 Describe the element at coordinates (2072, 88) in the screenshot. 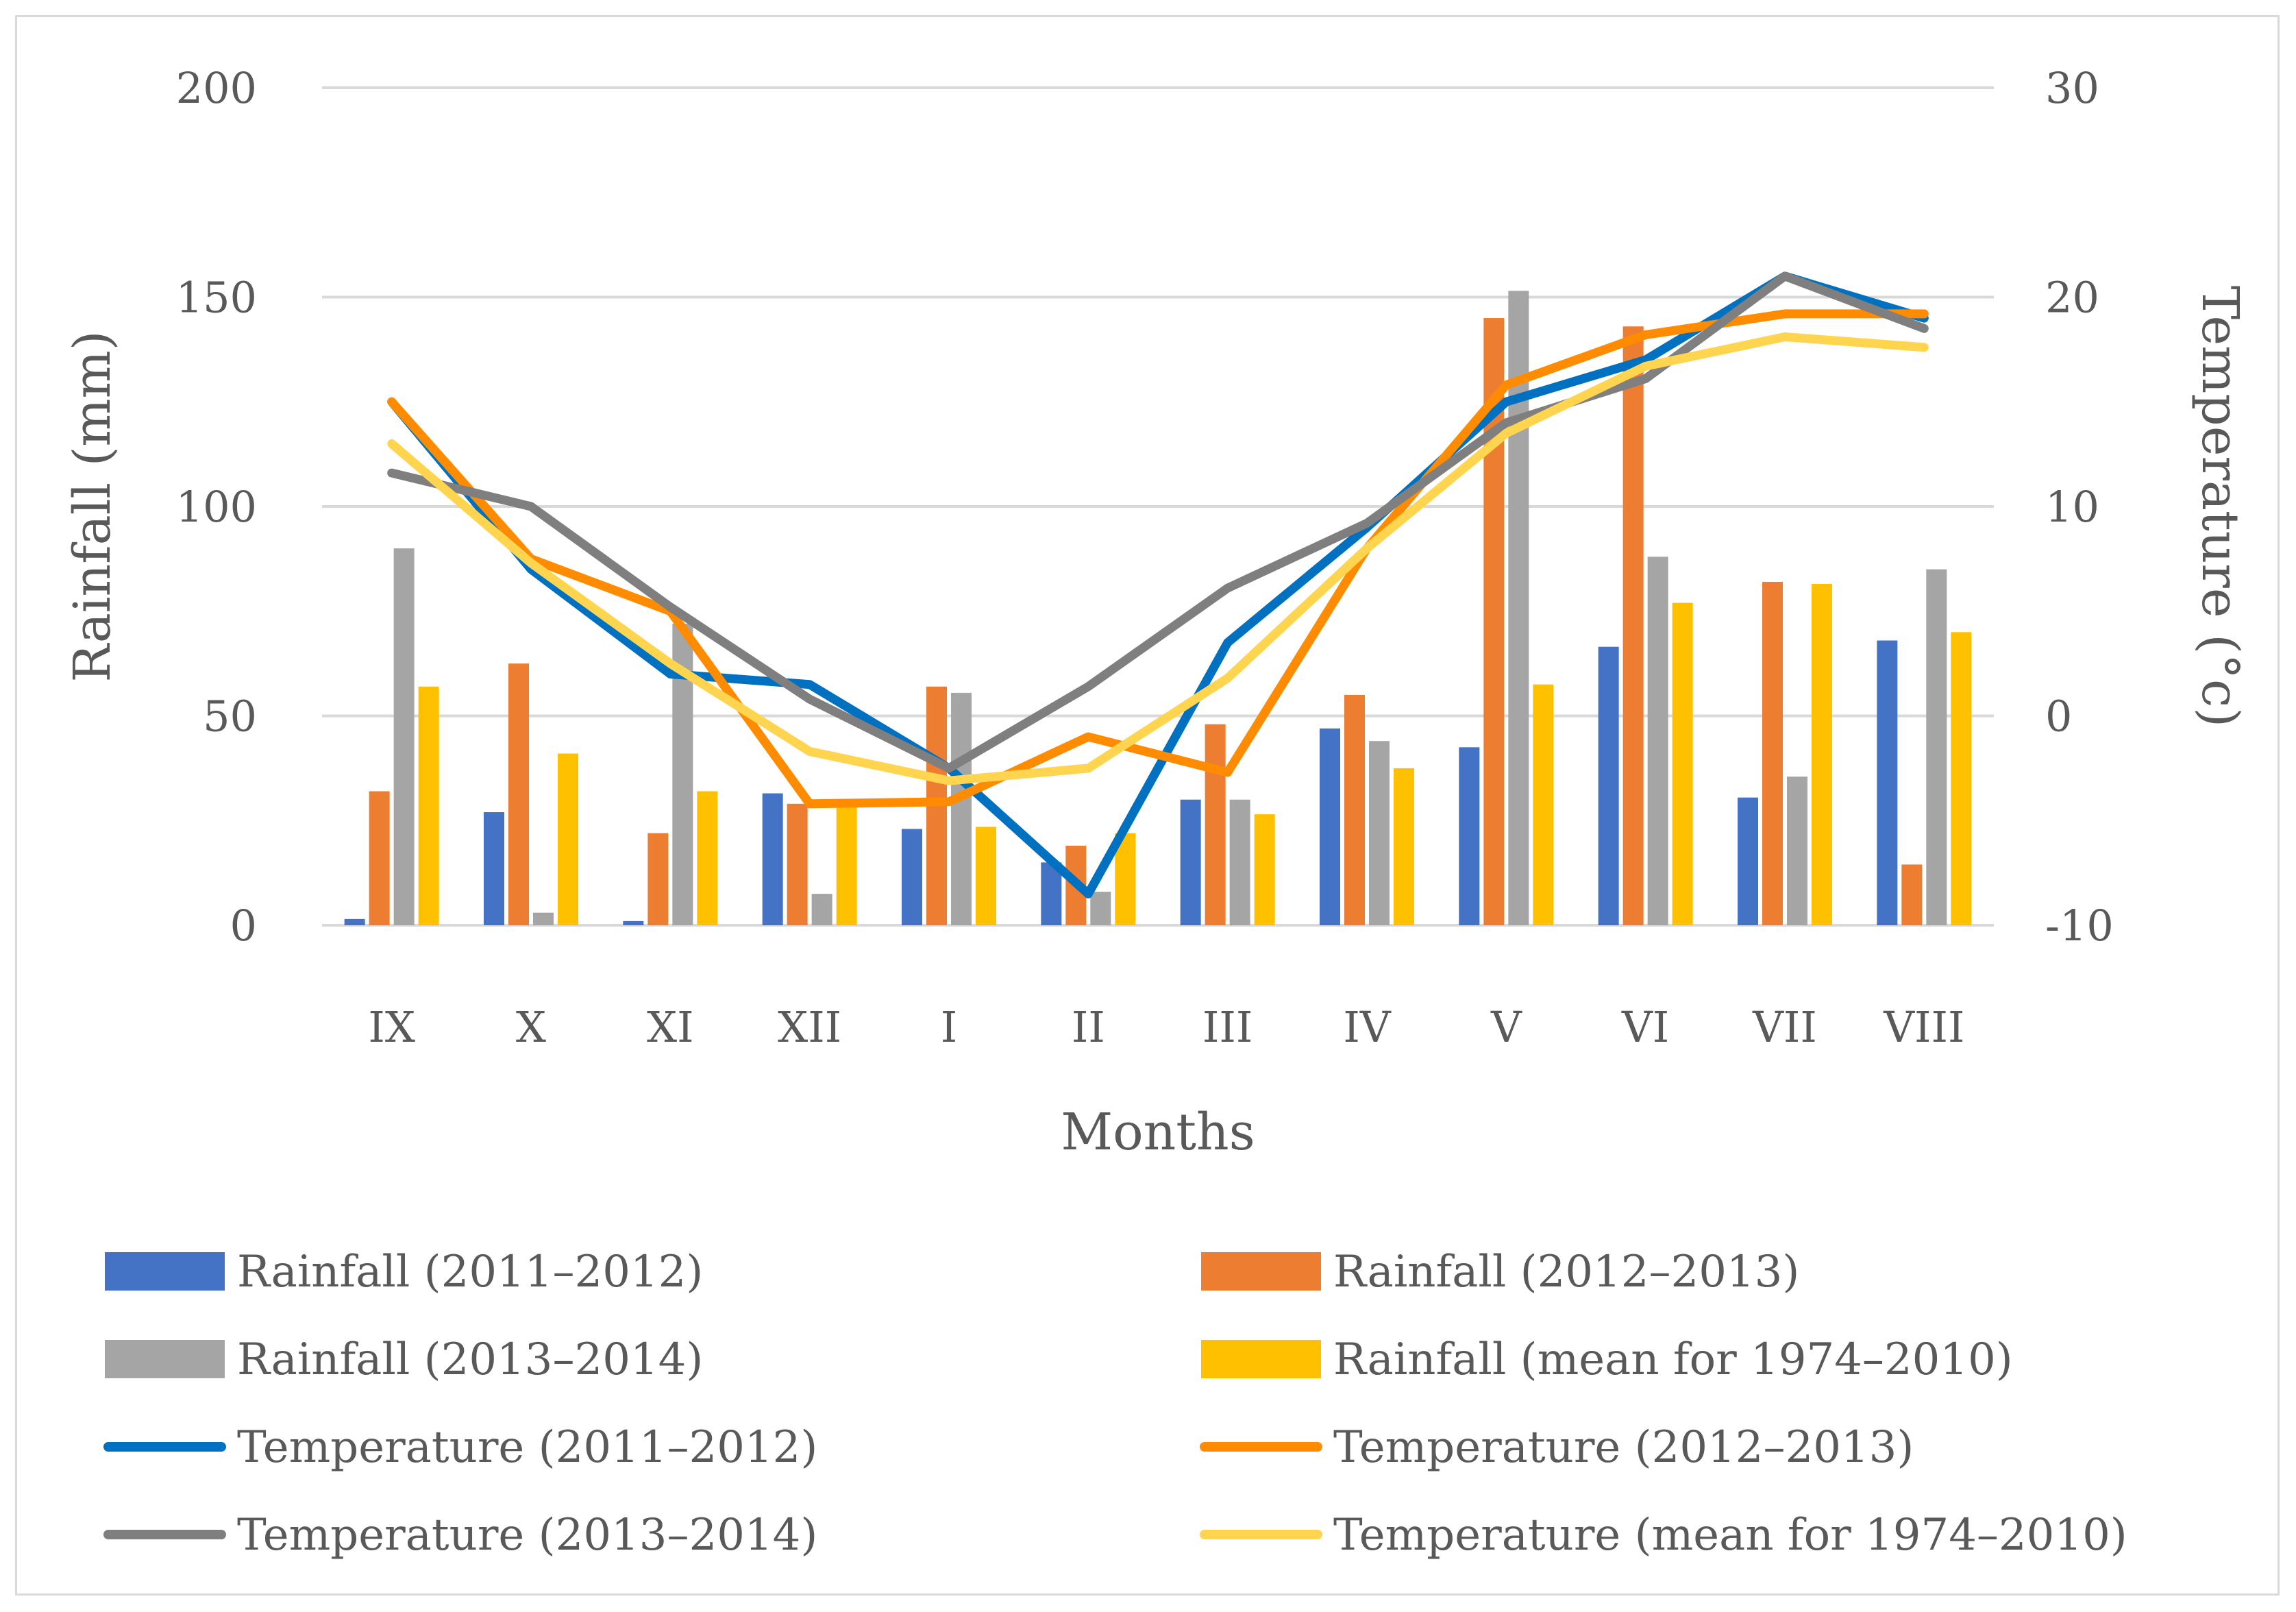

I see `y2-tick-label: 30` at that location.